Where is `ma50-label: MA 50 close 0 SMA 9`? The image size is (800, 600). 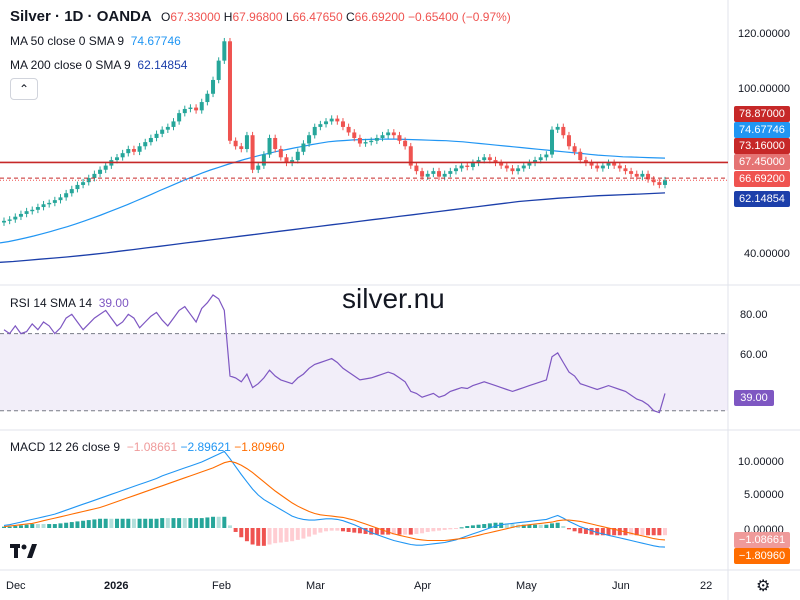 ma50-label: MA 50 close 0 SMA 9 is located at coordinates (67, 41).